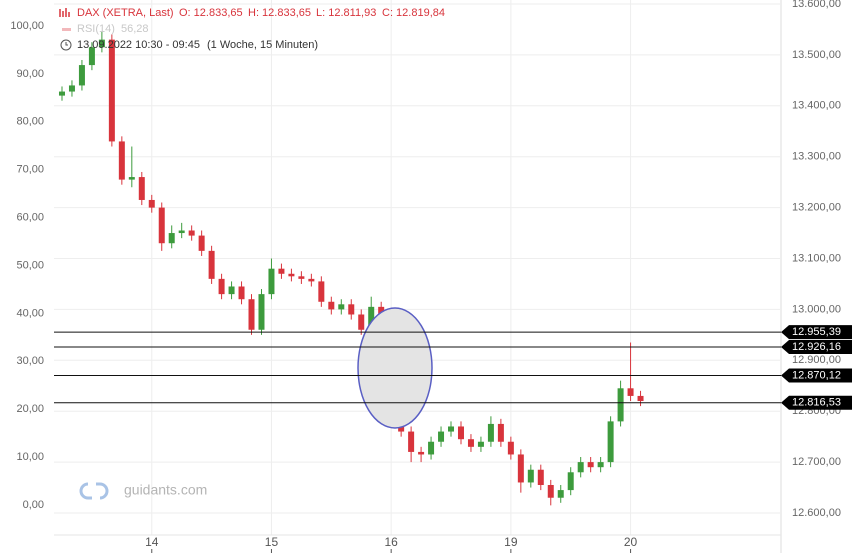  I want to click on legend-period: (1 Woche, 15 Minuten), so click(262, 45).